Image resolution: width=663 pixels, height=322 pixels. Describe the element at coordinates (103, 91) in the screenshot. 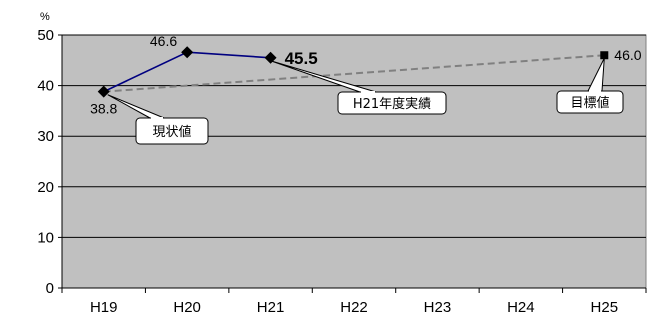

I see `marker-H19` at that location.